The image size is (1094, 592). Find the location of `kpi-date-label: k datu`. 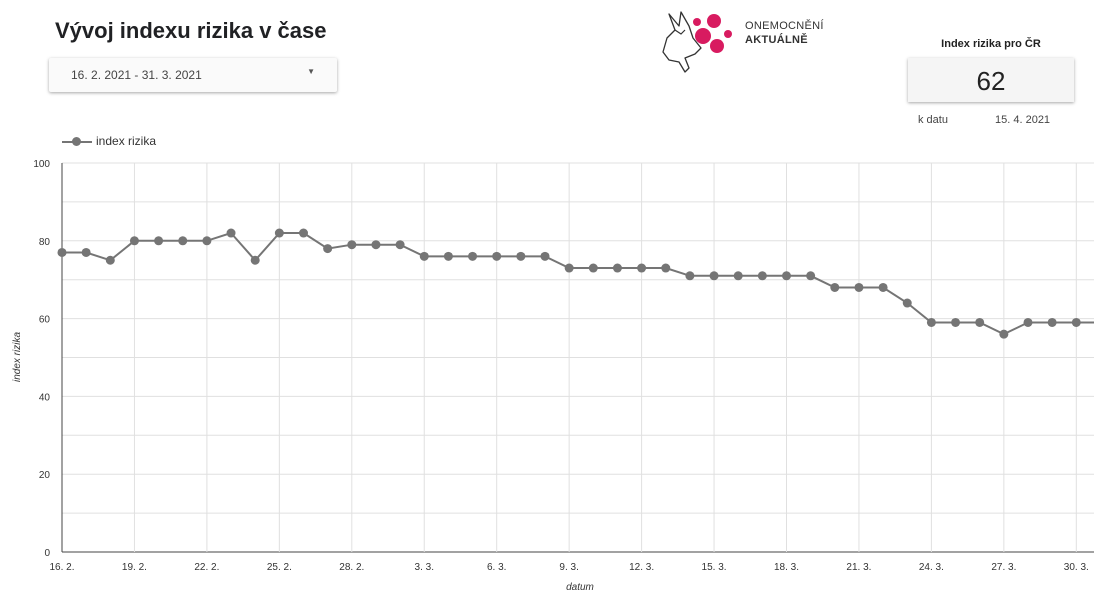

kpi-date-label: k datu is located at coordinates (933, 120).